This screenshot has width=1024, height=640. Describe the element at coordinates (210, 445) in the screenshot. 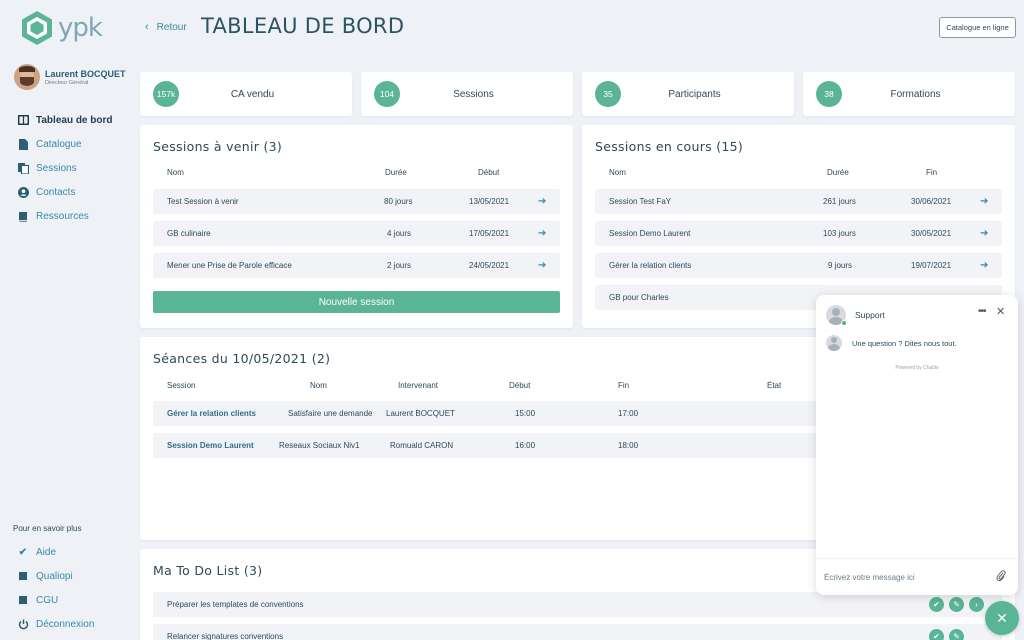

I see `session-link: Session Demo Laurent` at that location.